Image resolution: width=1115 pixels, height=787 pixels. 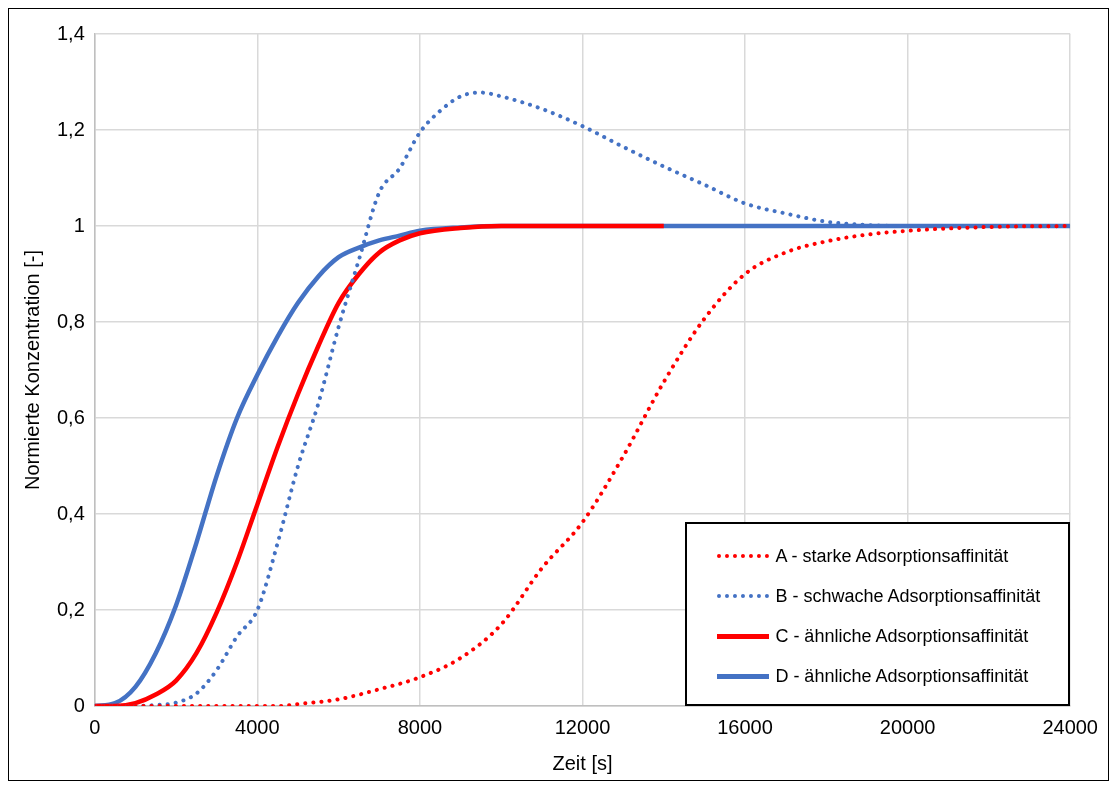 I want to click on x-tick-label: 4000, so click(x=257, y=726).